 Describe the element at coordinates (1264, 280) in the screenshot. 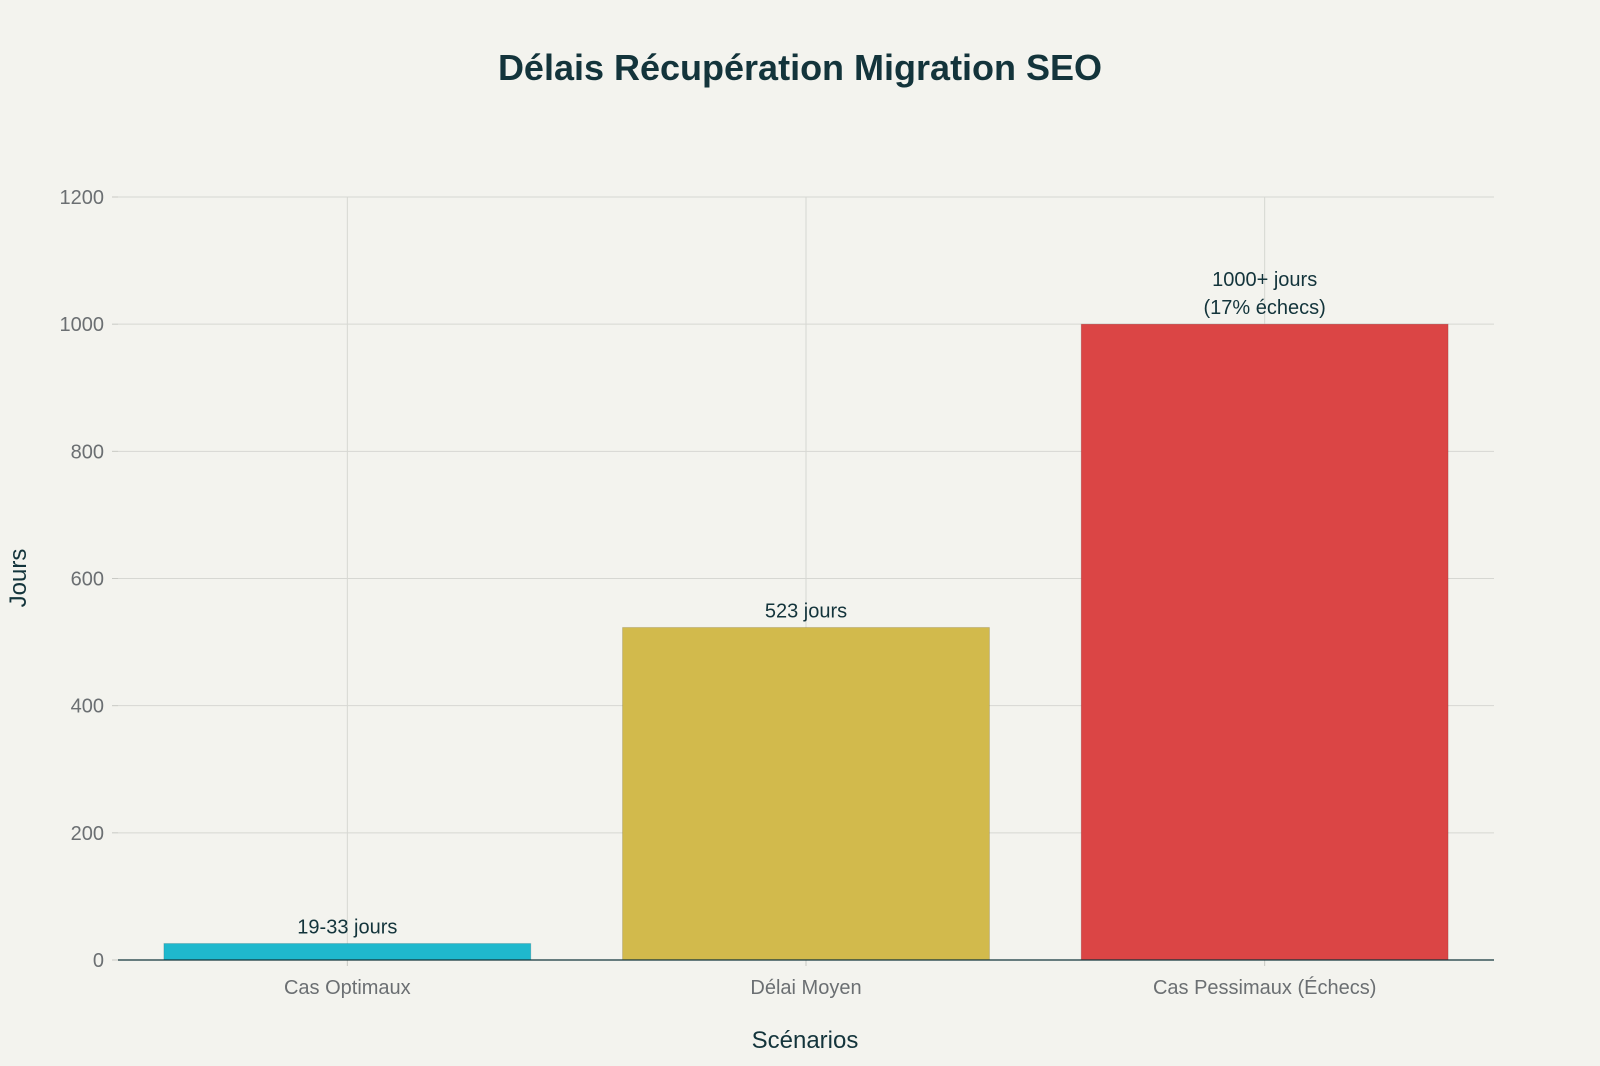

I see `data-label-2: 1000+ jours` at that location.